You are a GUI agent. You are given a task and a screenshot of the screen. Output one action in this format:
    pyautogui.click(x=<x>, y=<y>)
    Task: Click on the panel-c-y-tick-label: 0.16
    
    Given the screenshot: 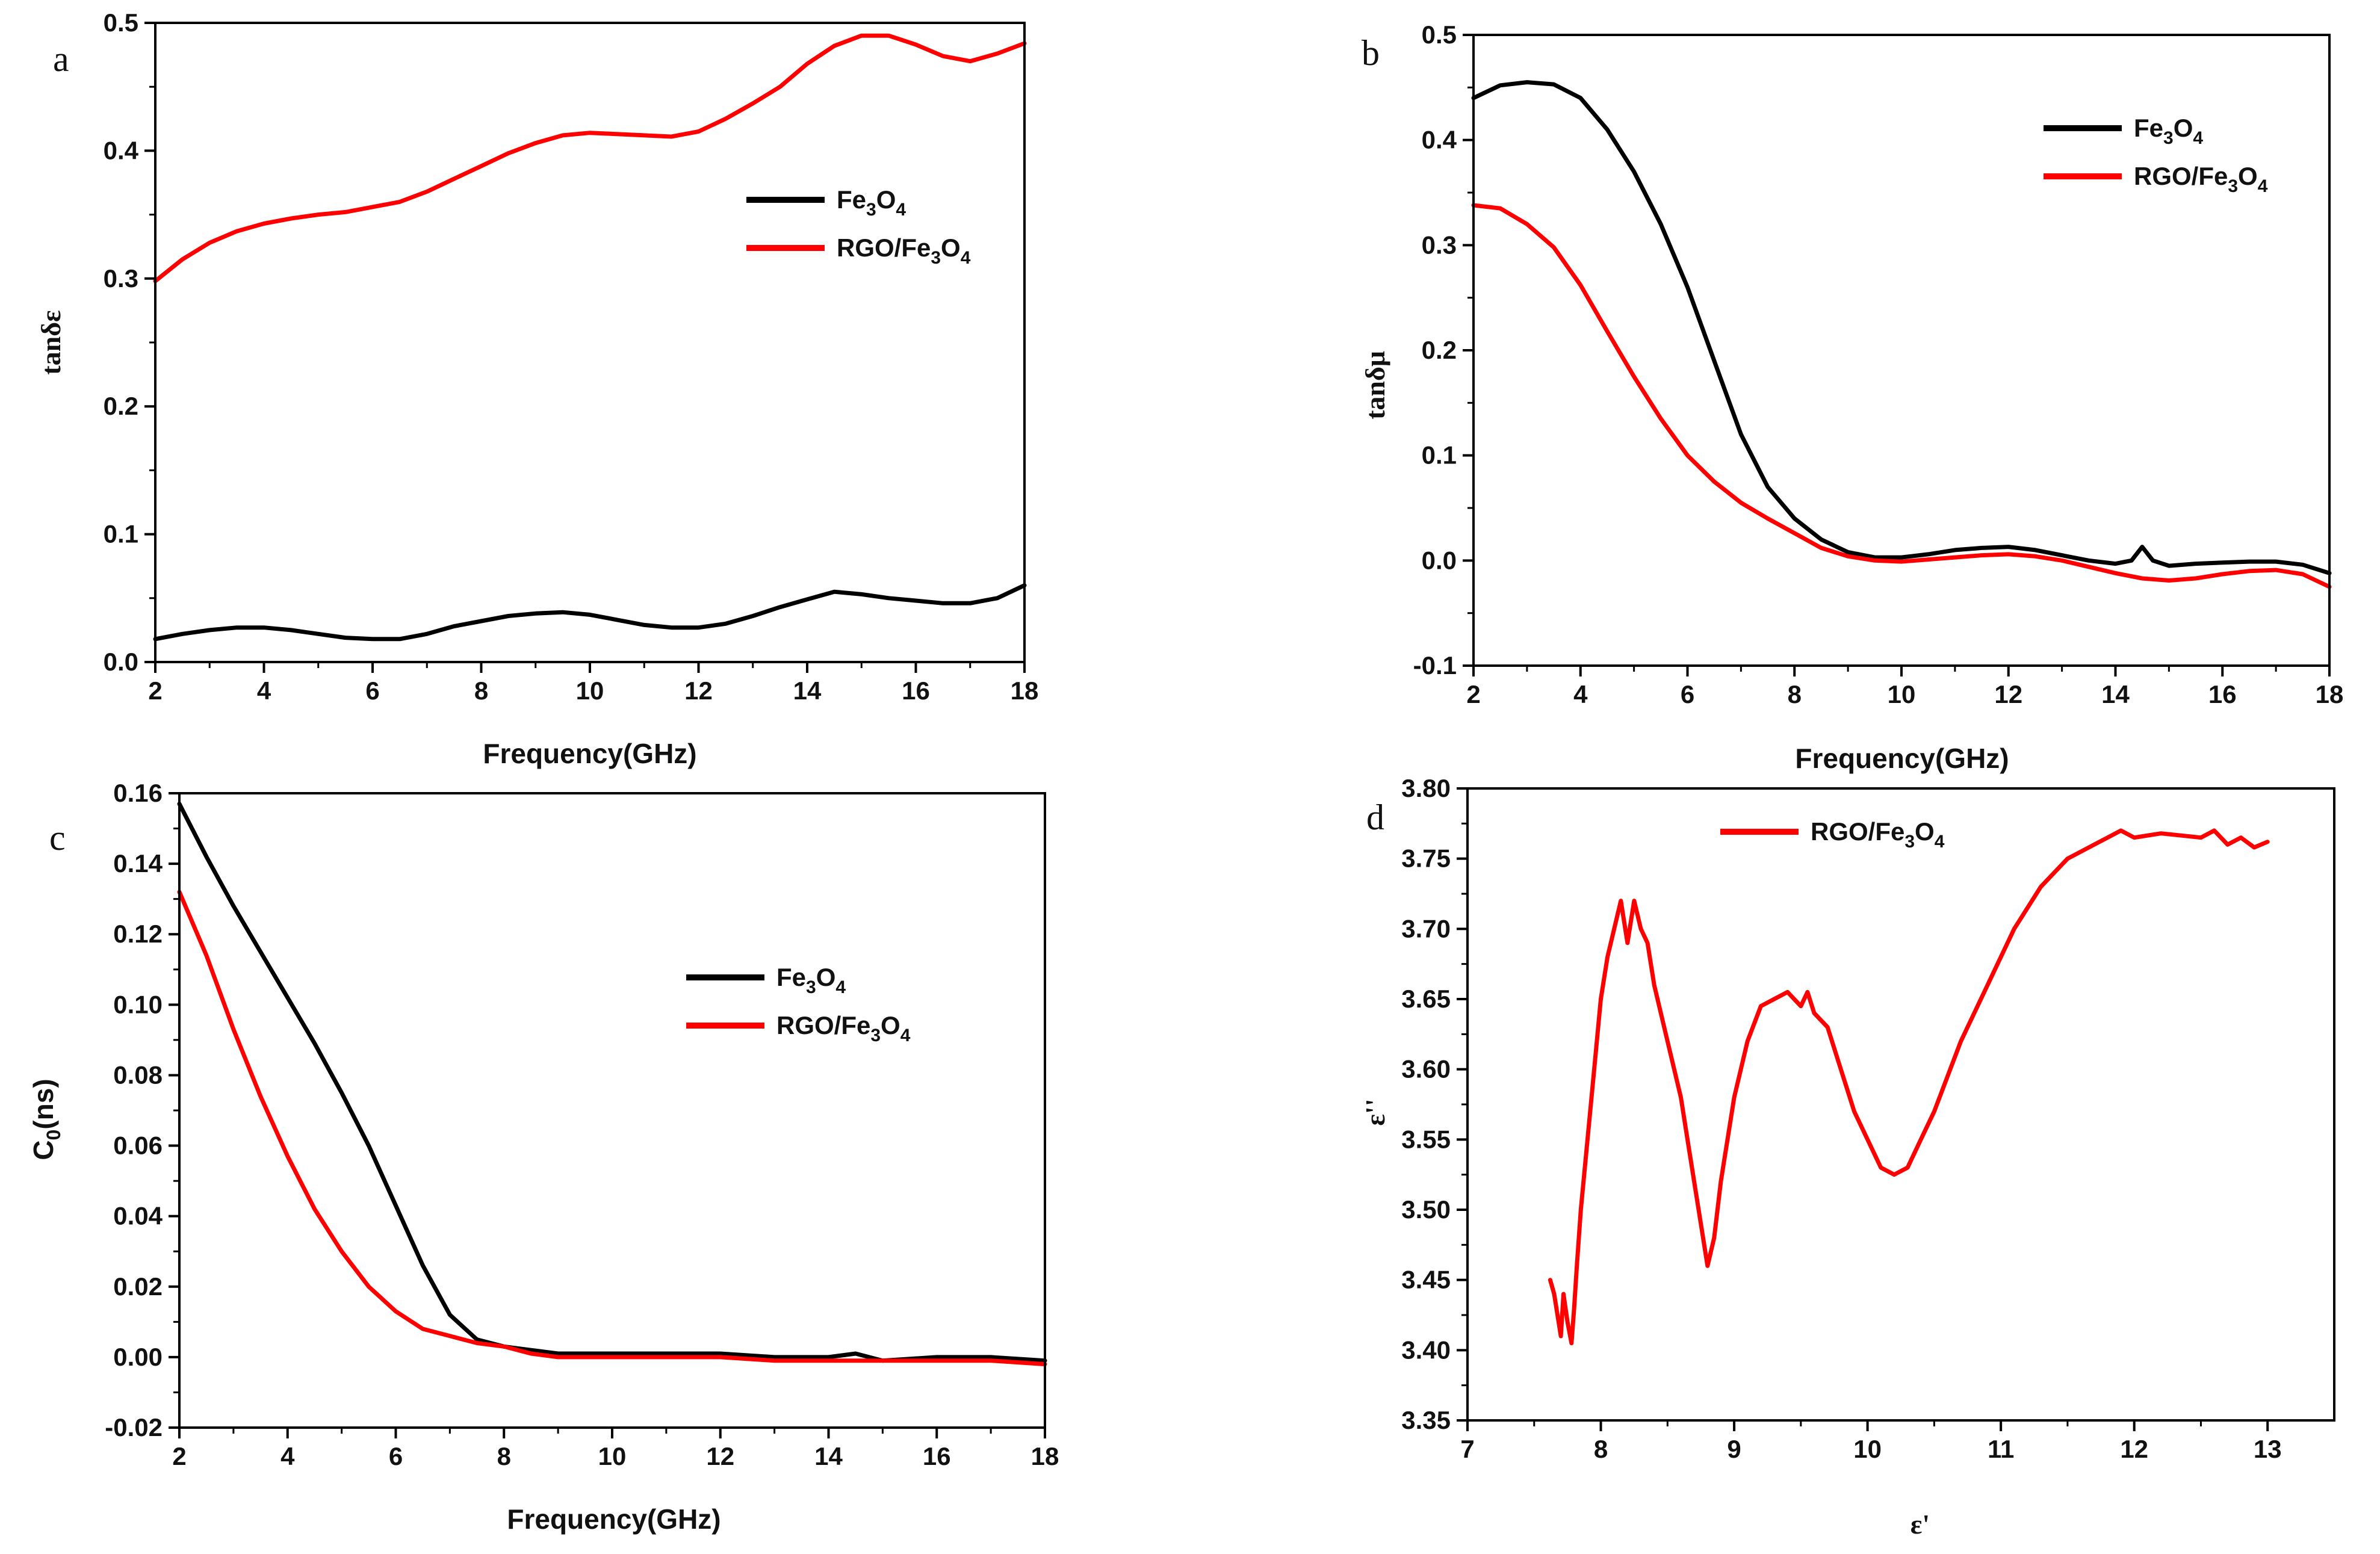 What is the action you would take?
    pyautogui.click(x=138, y=793)
    